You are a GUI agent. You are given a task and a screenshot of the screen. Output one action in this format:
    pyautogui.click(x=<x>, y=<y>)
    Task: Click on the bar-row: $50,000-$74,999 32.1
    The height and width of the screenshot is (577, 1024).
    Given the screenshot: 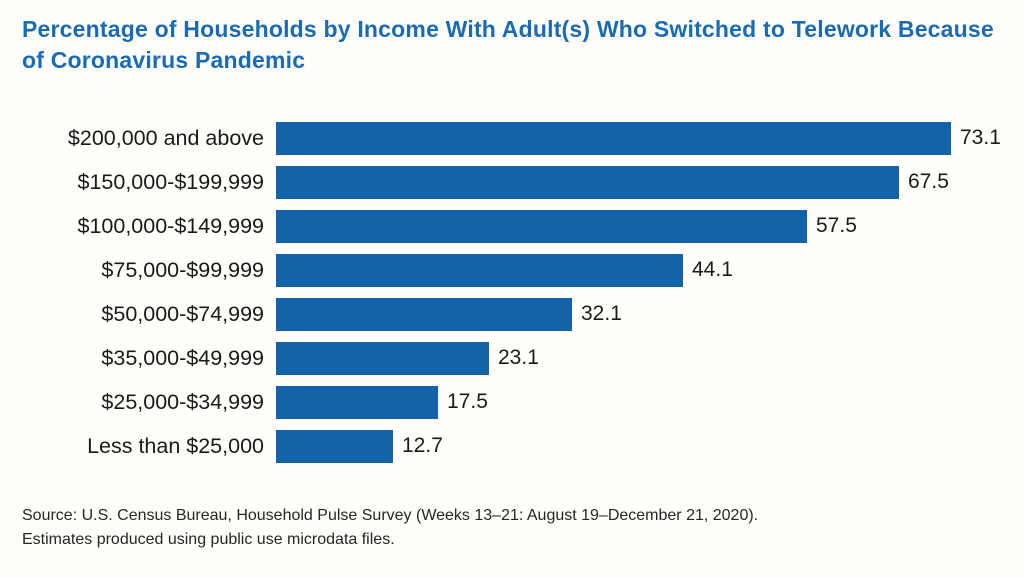 What is the action you would take?
    pyautogui.click(x=512, y=314)
    